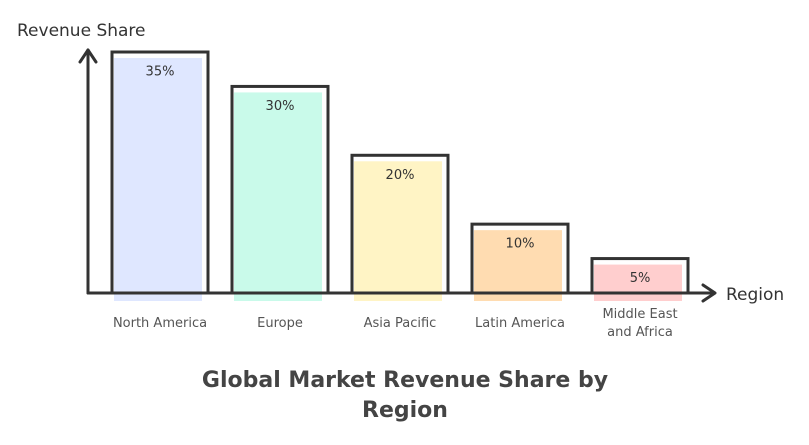 This screenshot has height=445, width=809. What do you see at coordinates (88, 56) in the screenshot?
I see `y-axis-arrow` at bounding box center [88, 56].